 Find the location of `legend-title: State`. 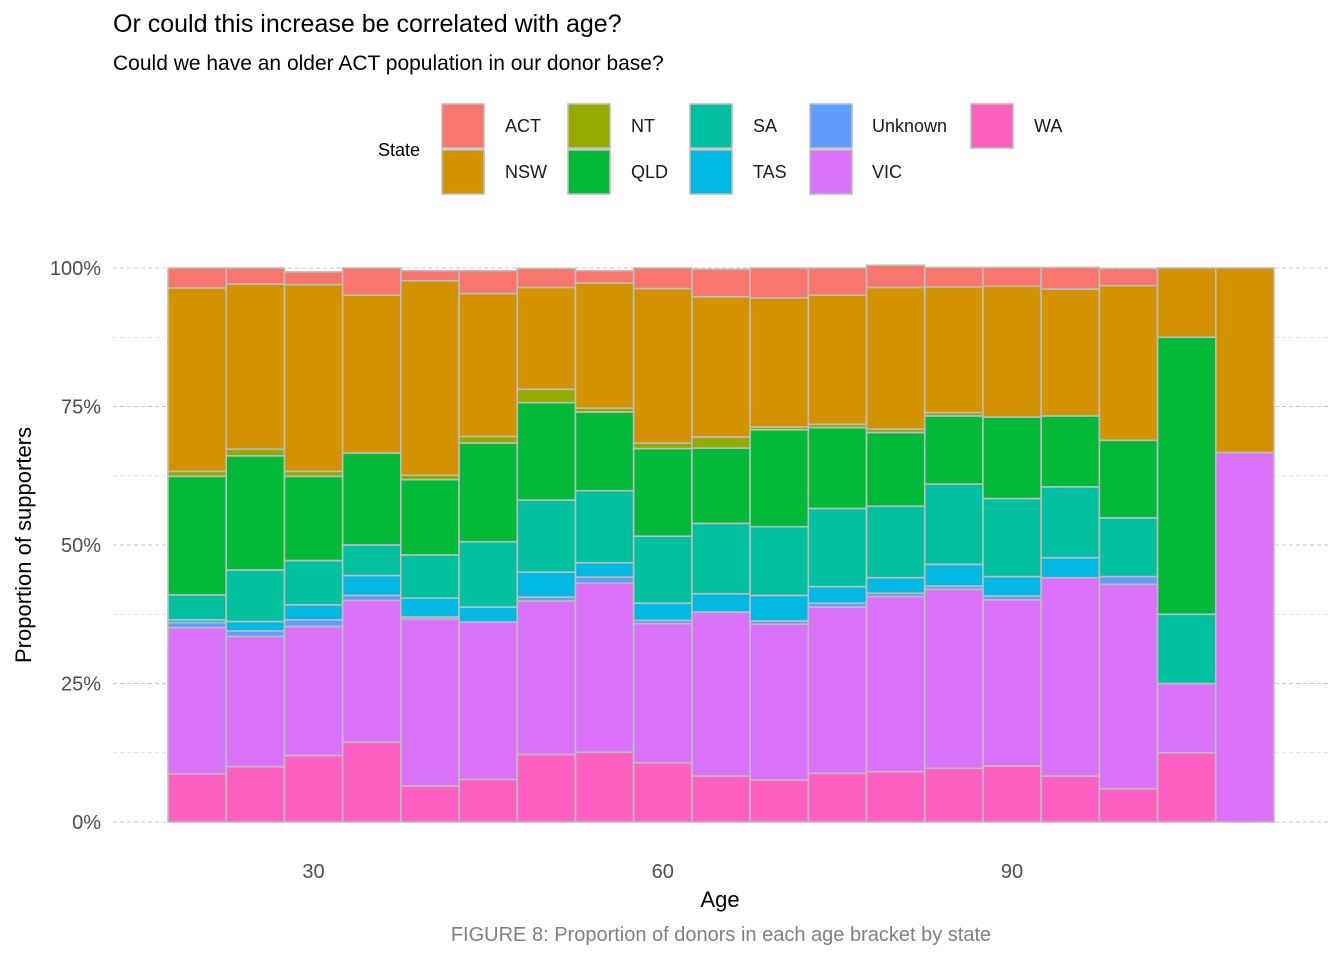

legend-title: State is located at coordinates (399, 150).